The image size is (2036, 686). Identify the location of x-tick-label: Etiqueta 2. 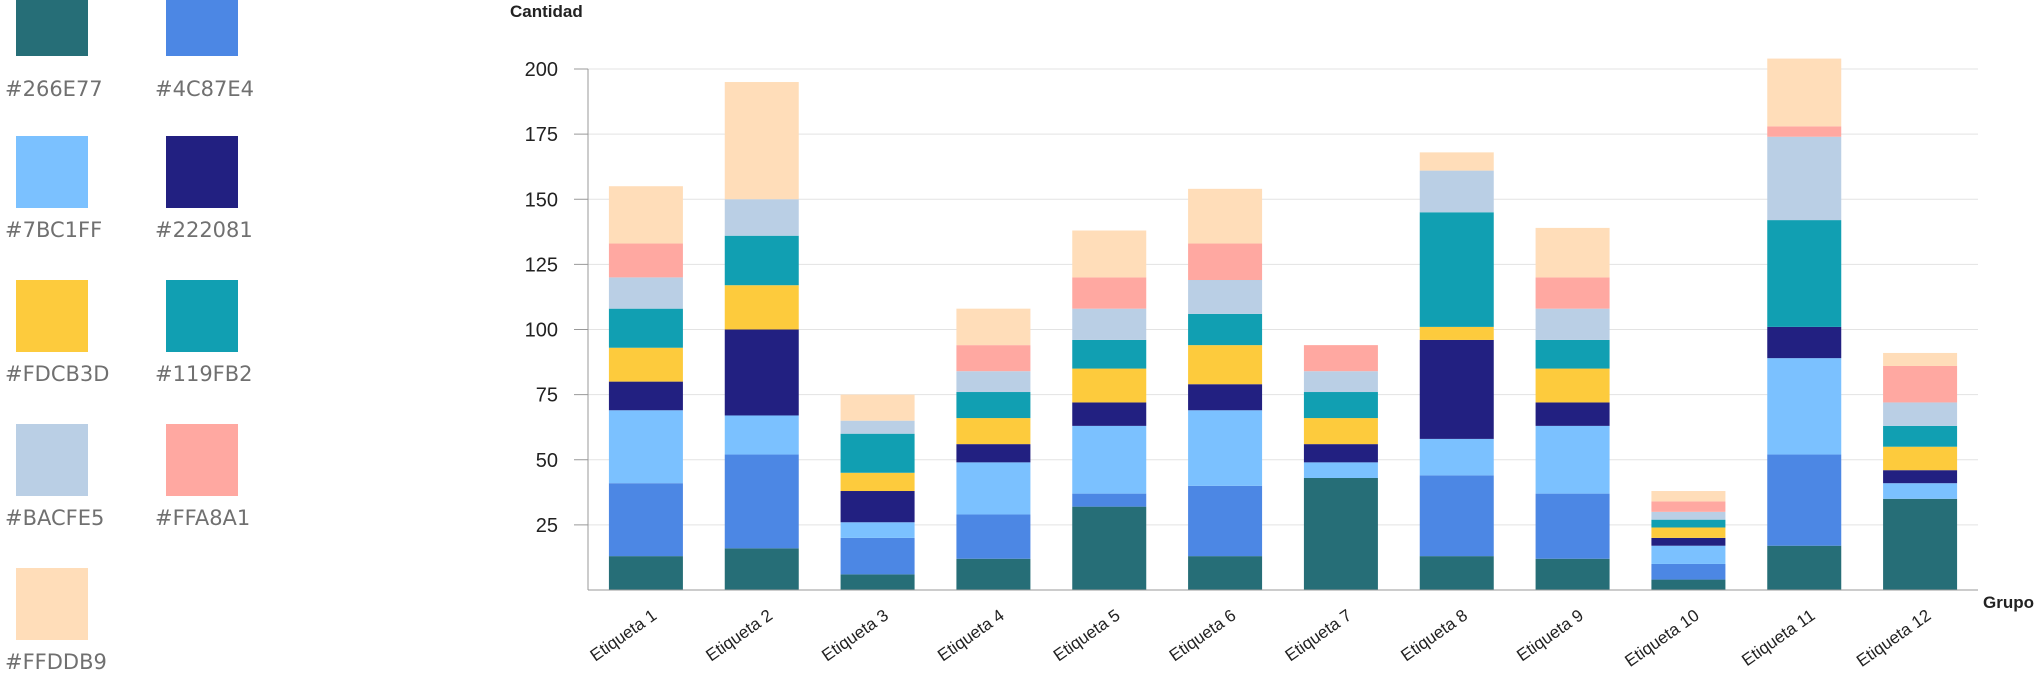
(739, 635).